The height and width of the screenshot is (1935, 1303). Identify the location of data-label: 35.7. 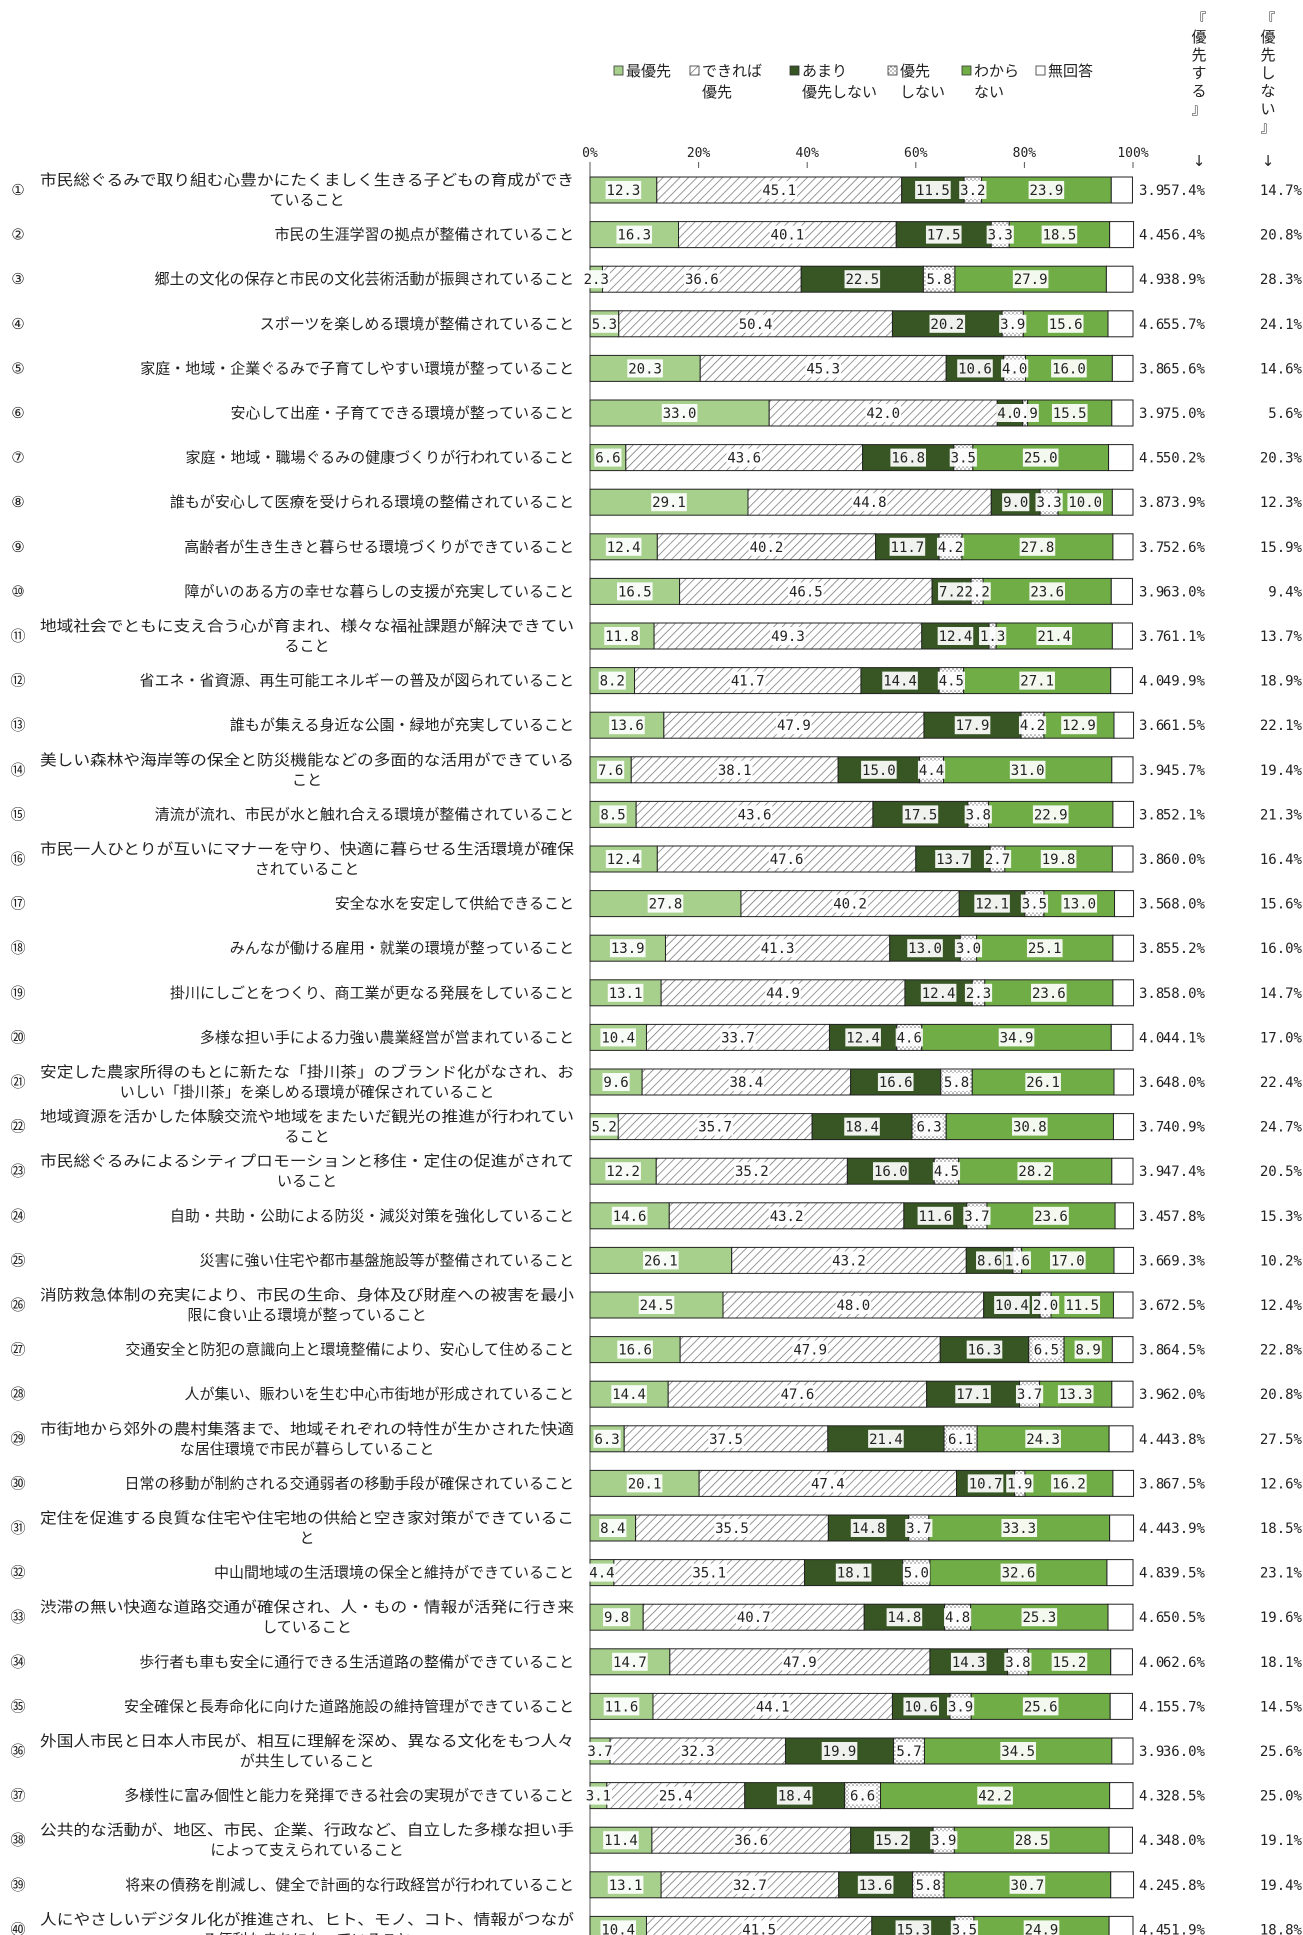
(715, 1128).